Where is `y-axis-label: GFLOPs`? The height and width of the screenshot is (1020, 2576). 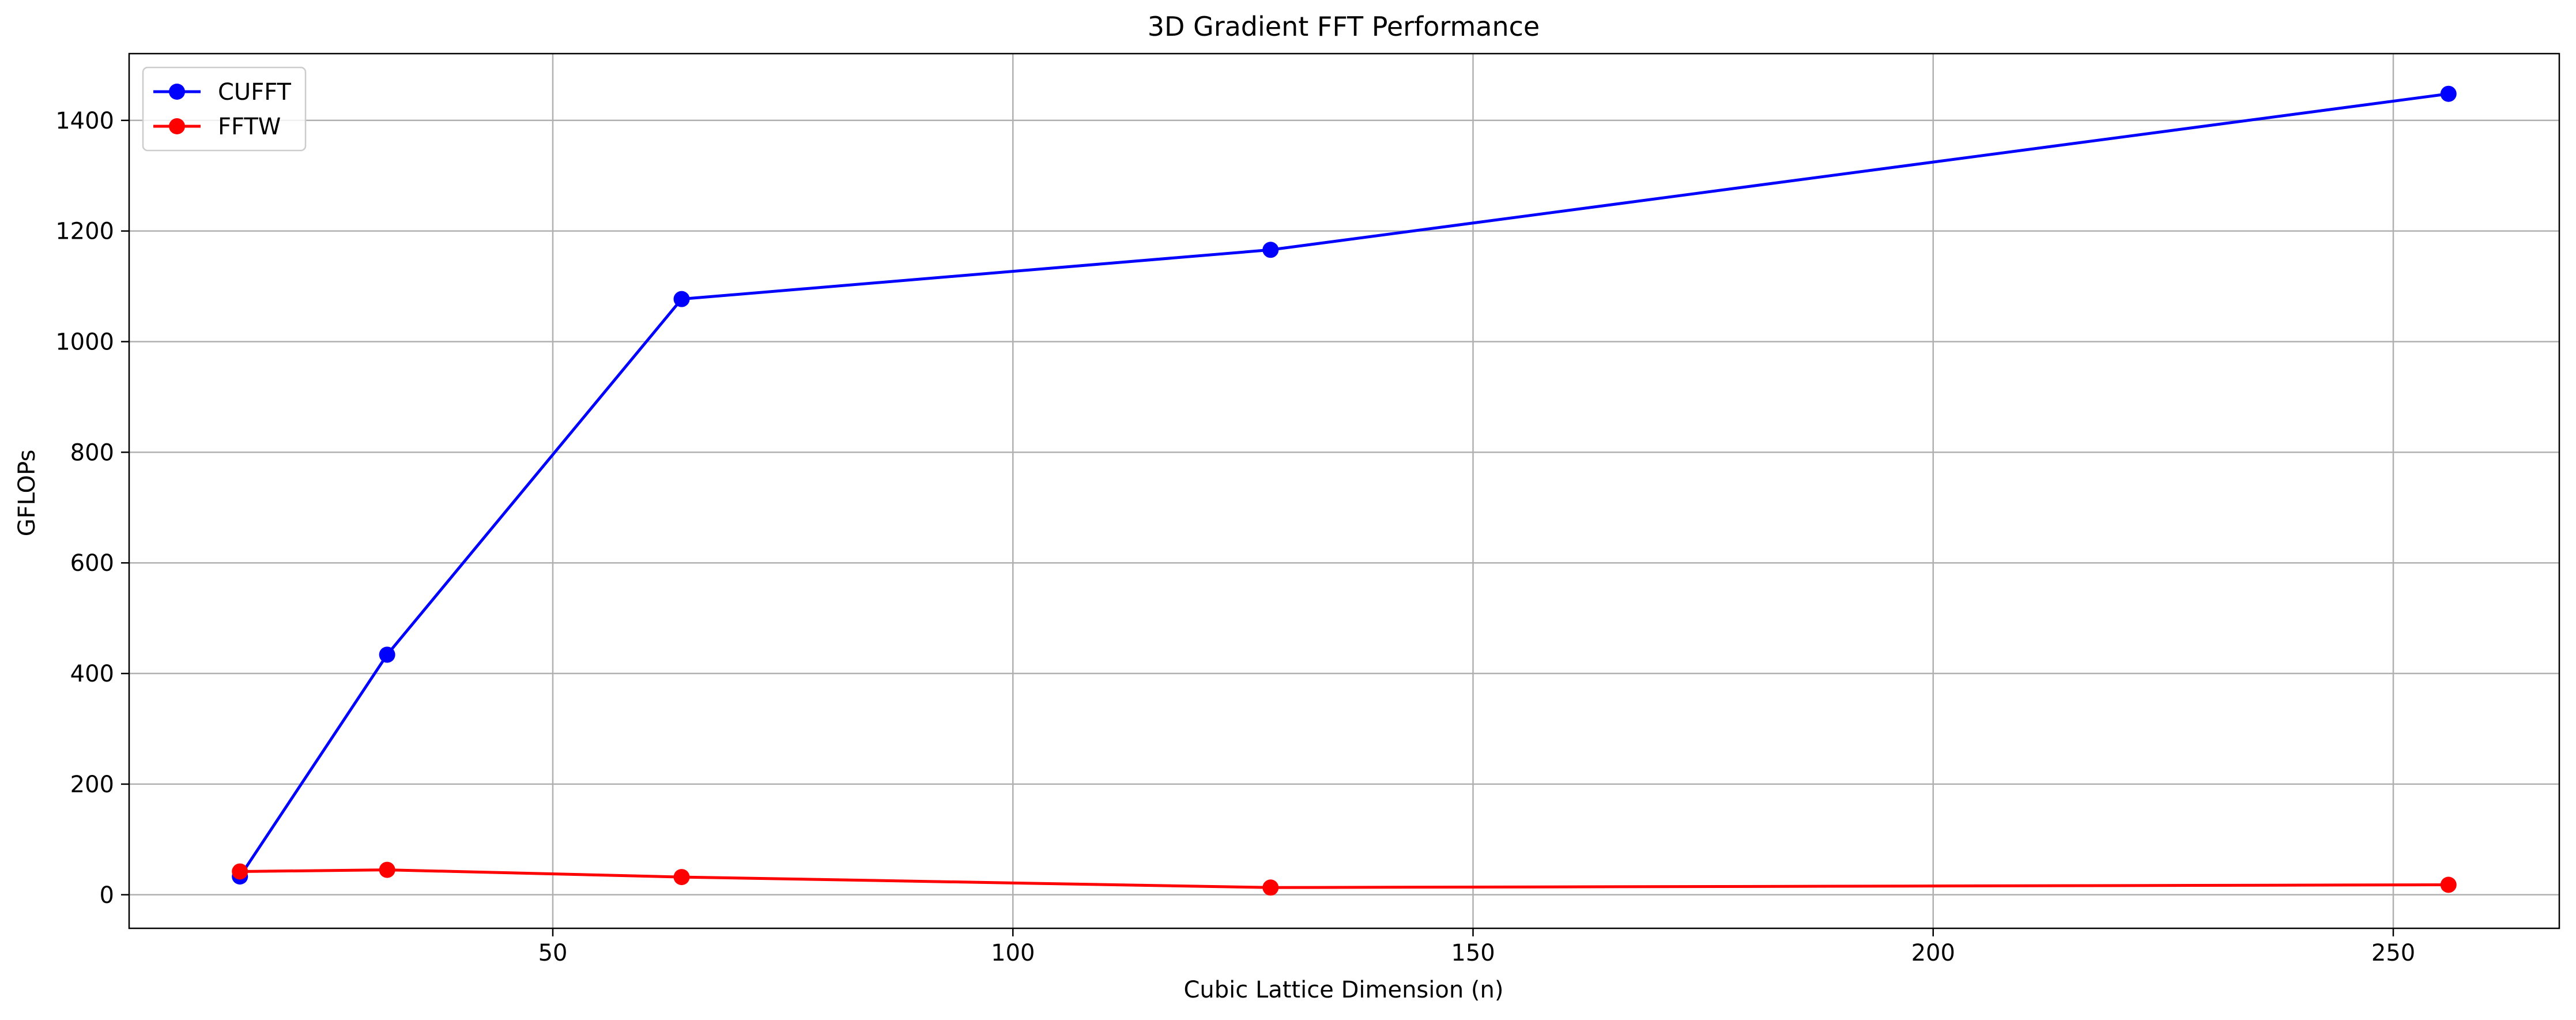 y-axis-label: GFLOPs is located at coordinates (27, 493).